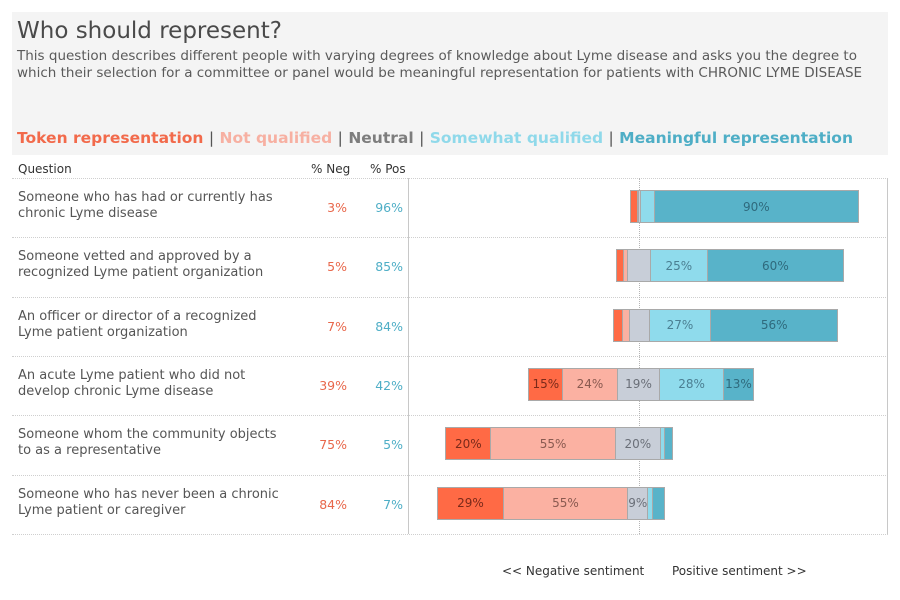 The image size is (900, 600). I want to click on pos-percent: 85%, so click(389, 267).